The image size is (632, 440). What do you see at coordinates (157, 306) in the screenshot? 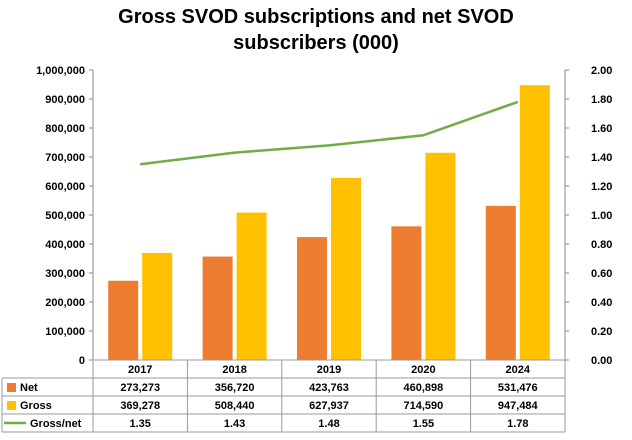
I see `bar-gross-2017` at bounding box center [157, 306].